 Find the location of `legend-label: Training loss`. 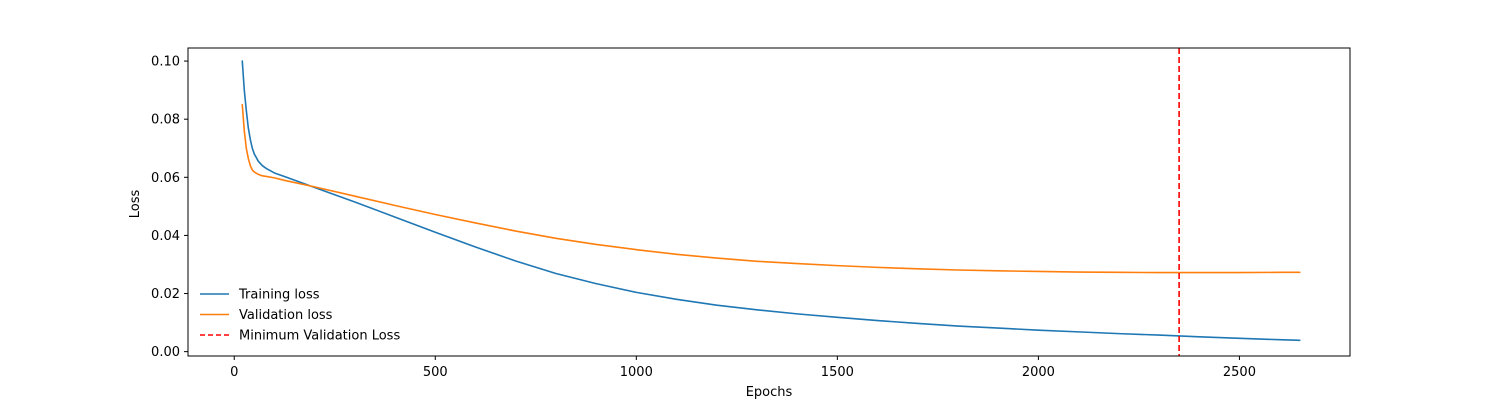

legend-label: Training loss is located at coordinates (279, 295).